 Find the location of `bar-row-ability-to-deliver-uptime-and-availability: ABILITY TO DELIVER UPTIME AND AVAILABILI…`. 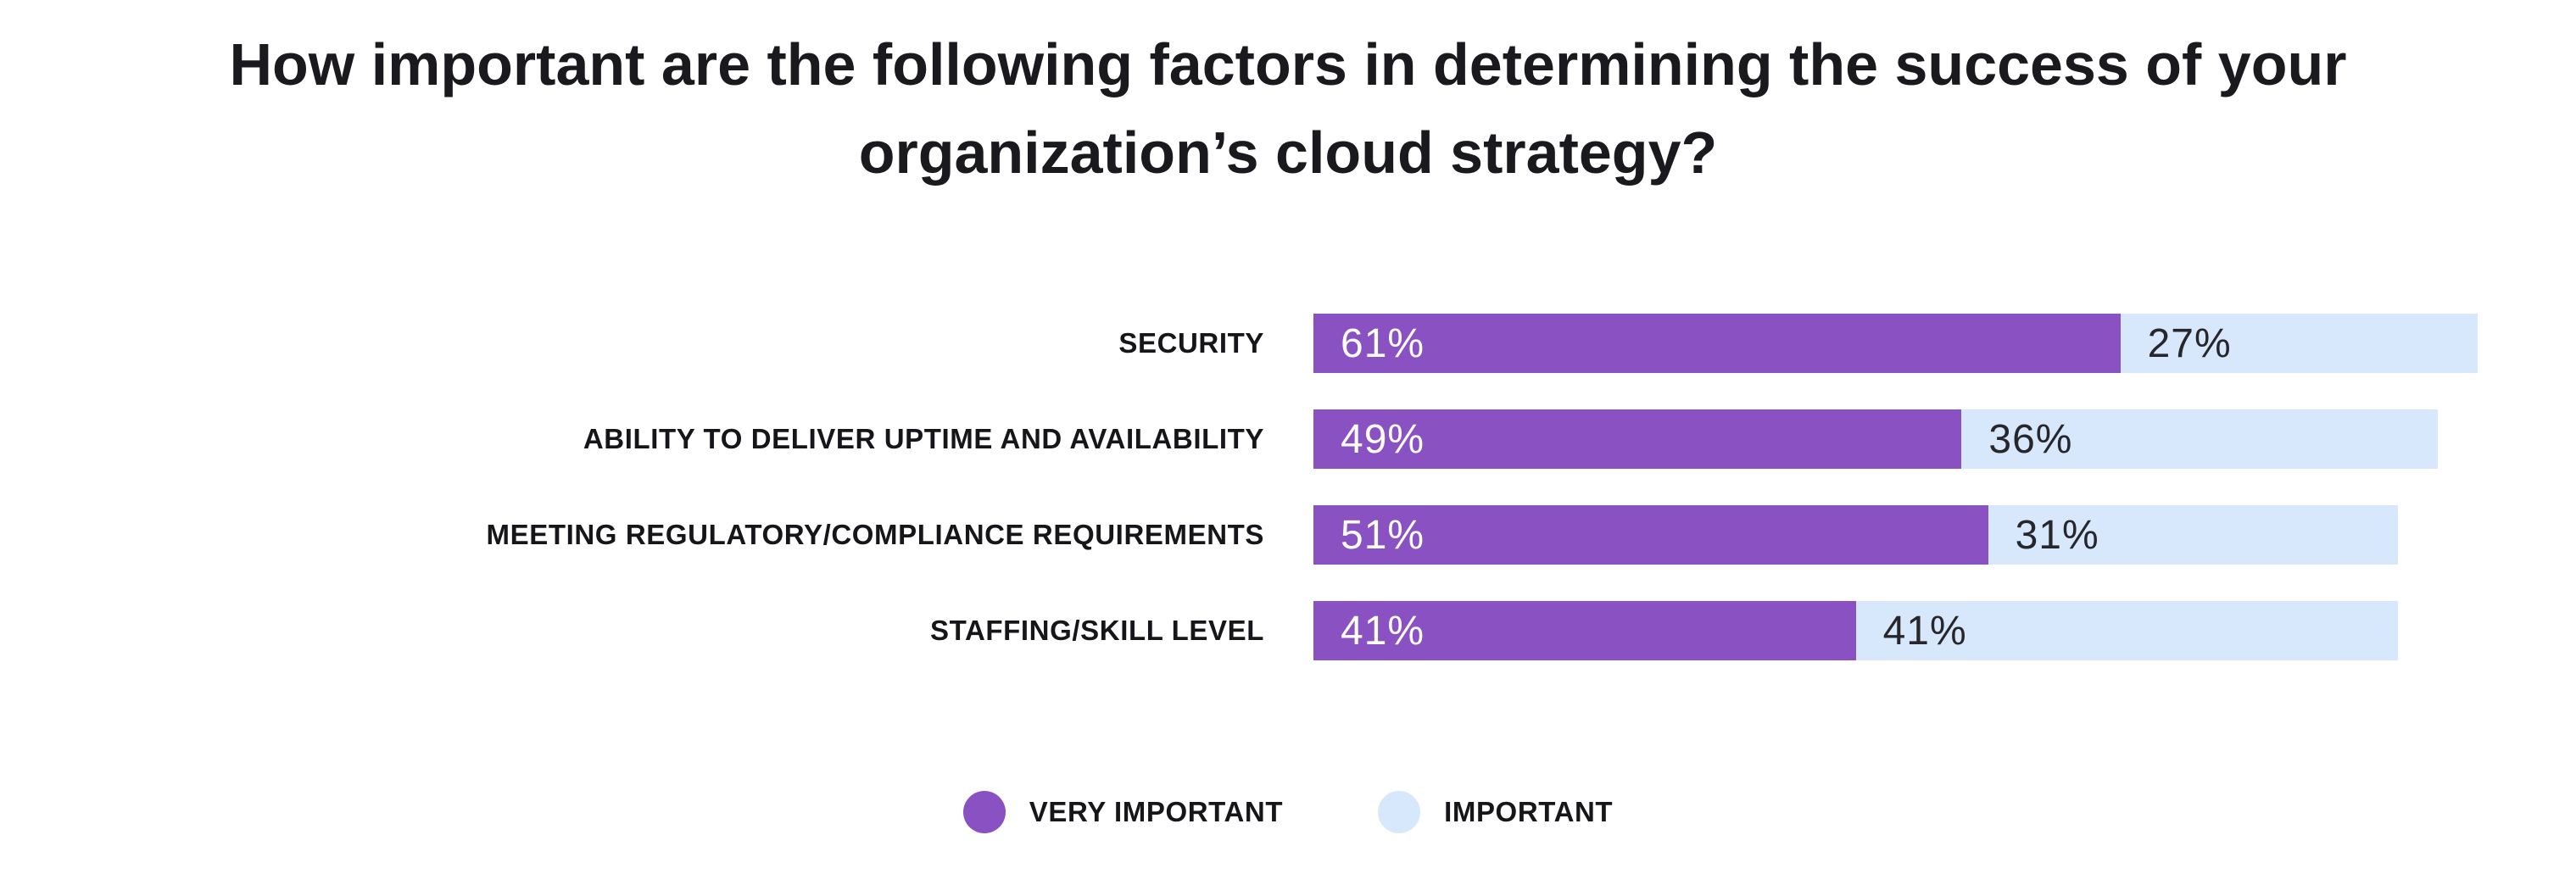

bar-row-ability-to-deliver-uptime-and-availability: ABILITY TO DELIVER UPTIME AND AVAILABILI… is located at coordinates (1239, 439).